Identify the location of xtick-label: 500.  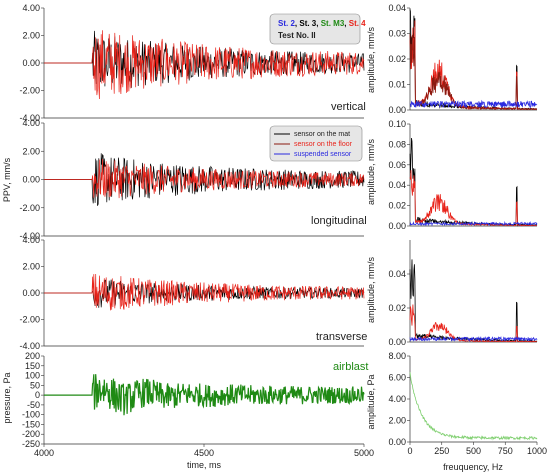
(473, 451).